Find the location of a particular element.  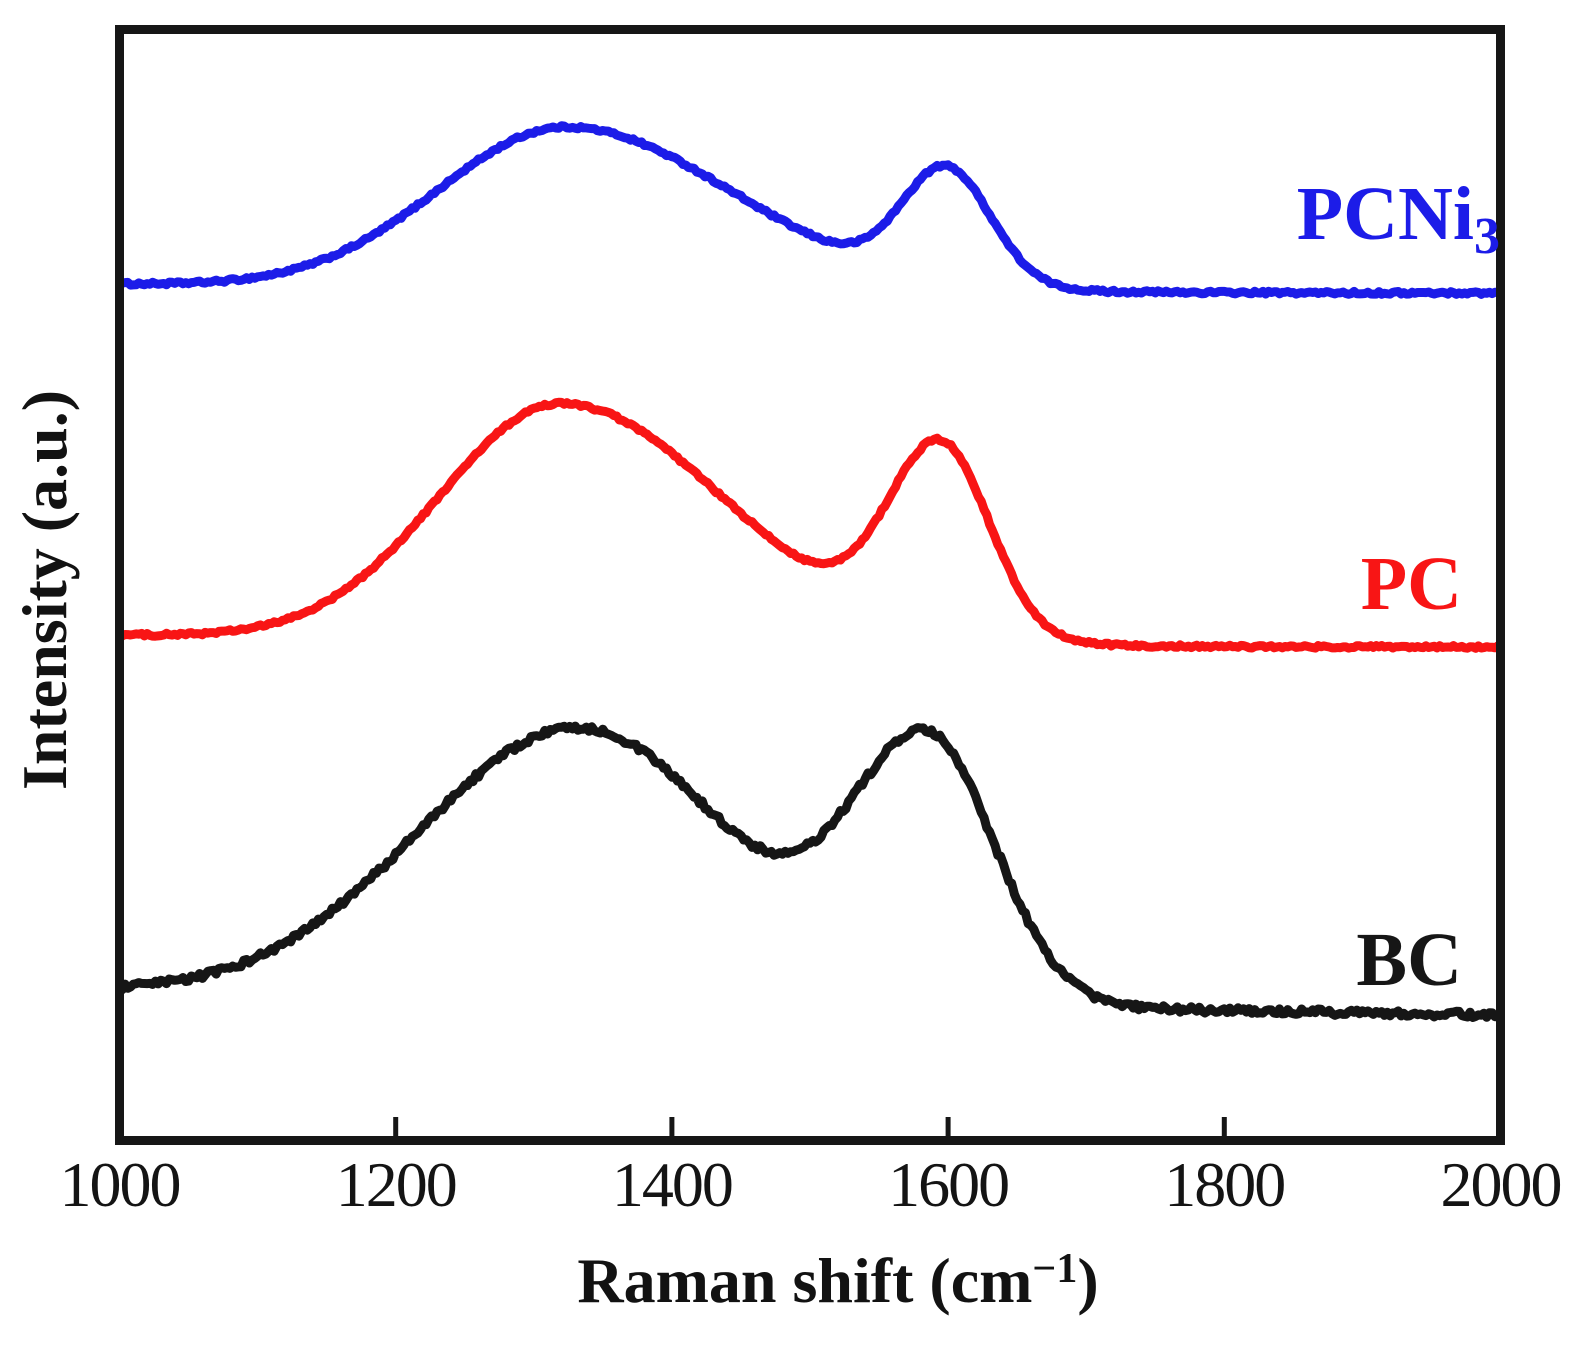

series-label-pcni3: PCNi3 is located at coordinates (1345, 219).